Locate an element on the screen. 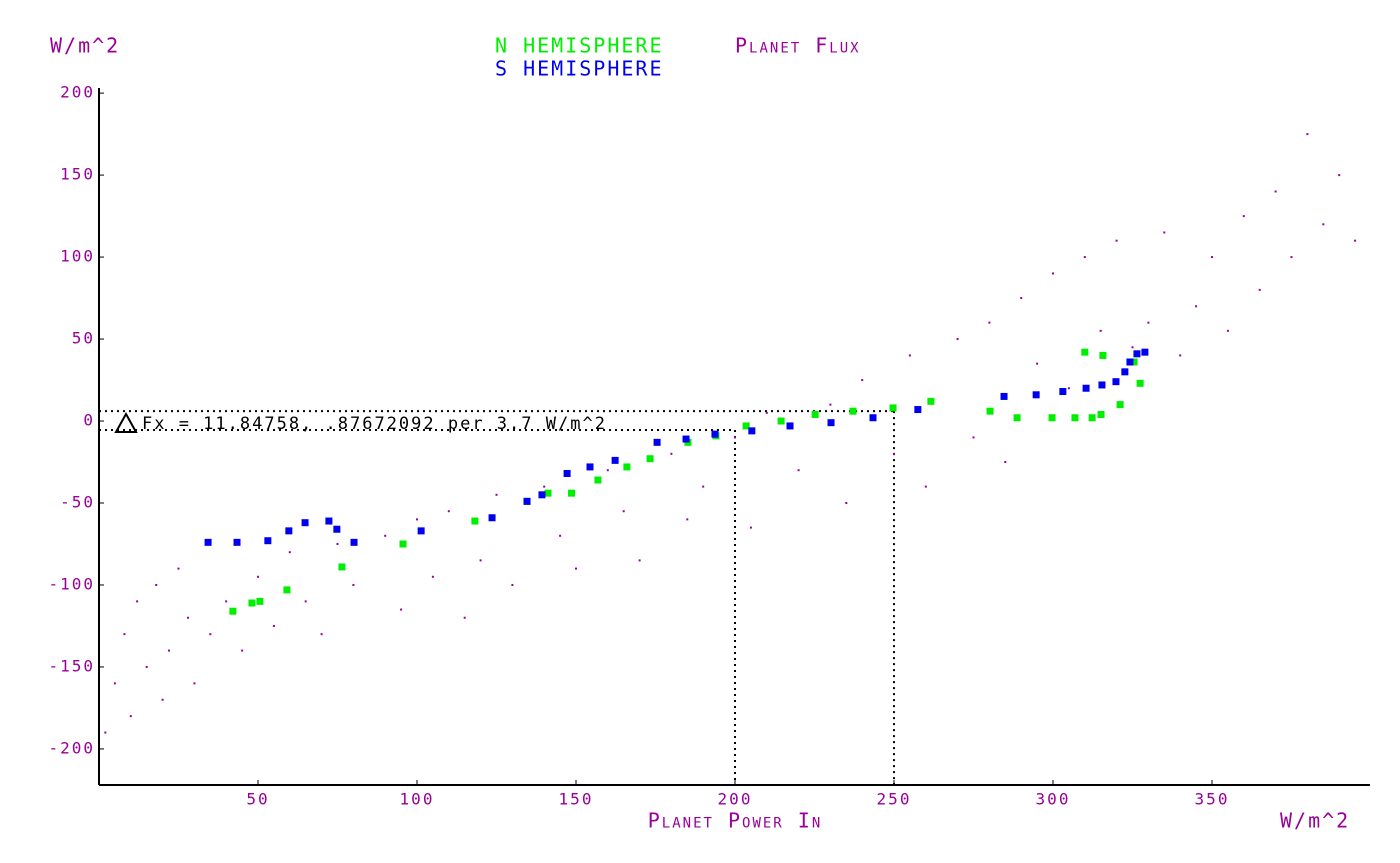 Image resolution: width=1400 pixels, height=863 pixels. delta-symbol is located at coordinates (126, 422).